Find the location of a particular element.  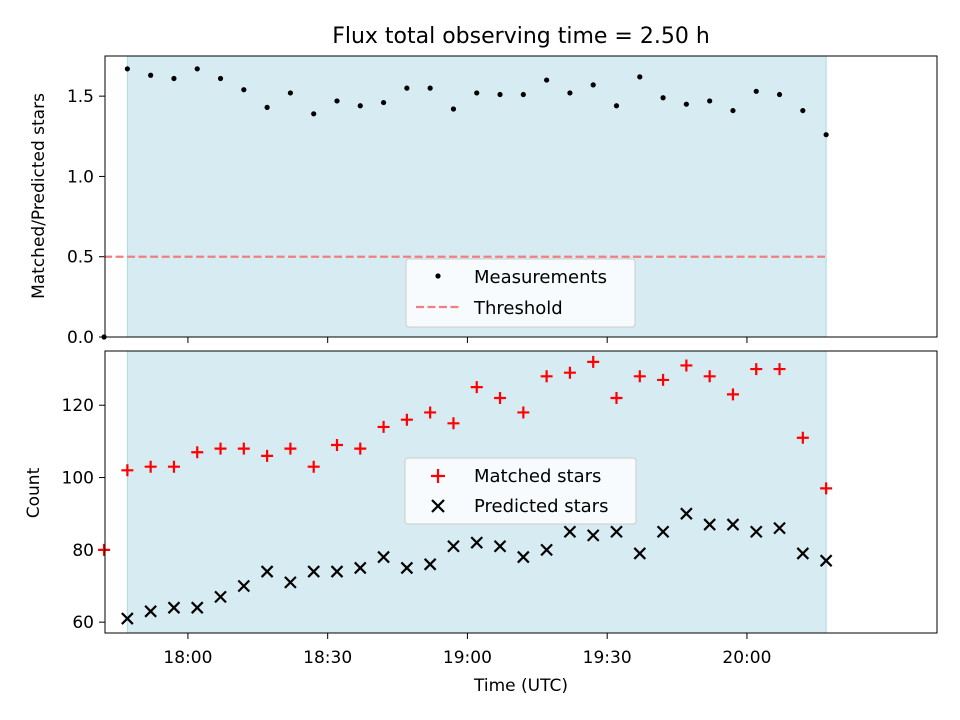

legend-marker-predicted is located at coordinates (438, 506).